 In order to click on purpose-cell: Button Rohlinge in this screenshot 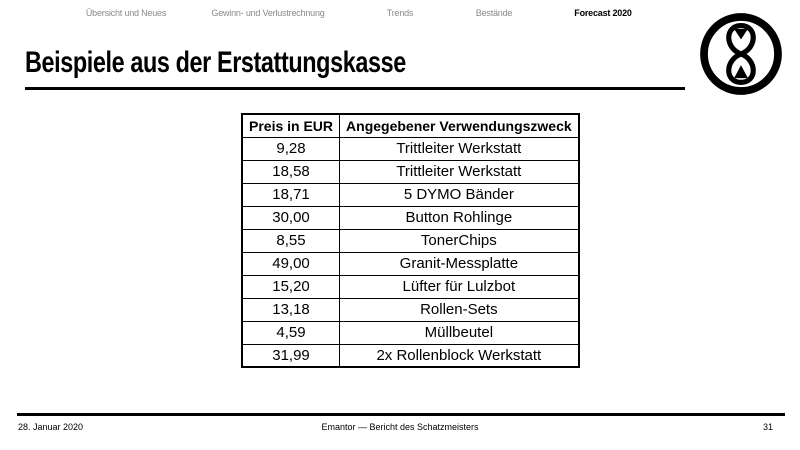, I will do `click(459, 217)`.